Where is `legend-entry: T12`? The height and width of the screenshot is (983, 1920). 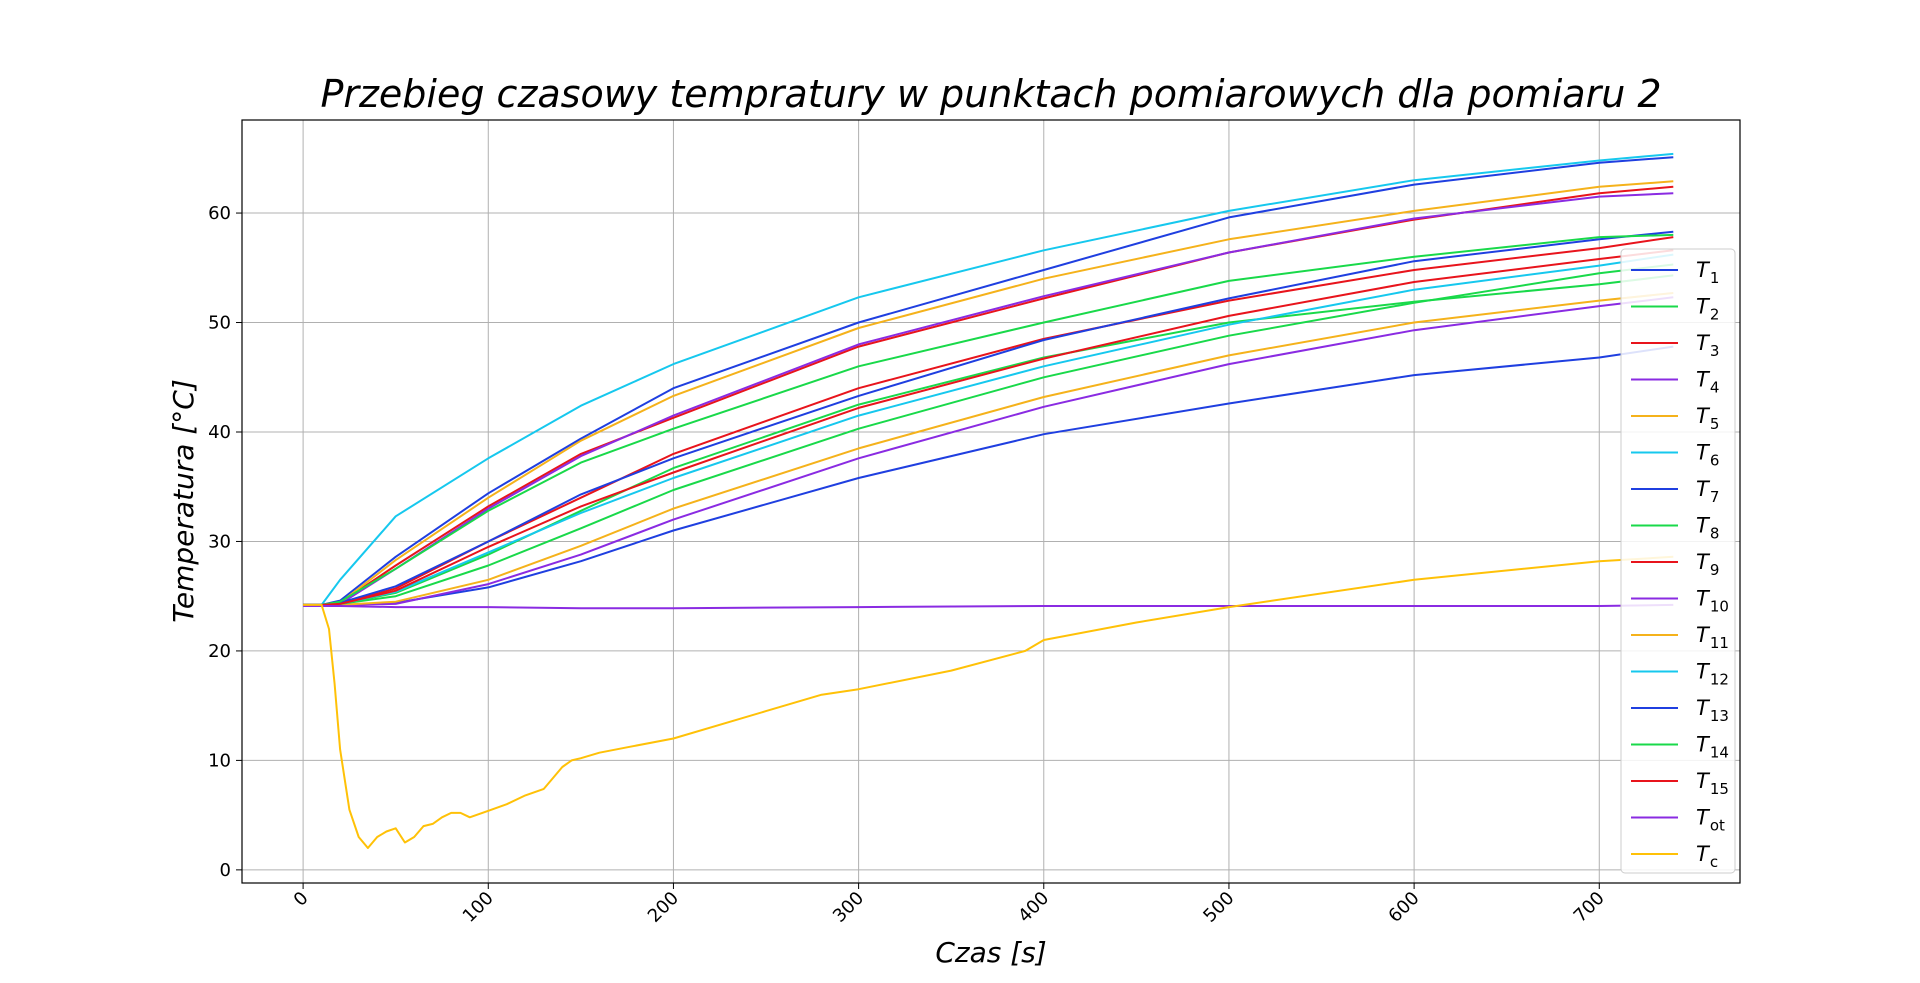 legend-entry: T12 is located at coordinates (1712, 674).